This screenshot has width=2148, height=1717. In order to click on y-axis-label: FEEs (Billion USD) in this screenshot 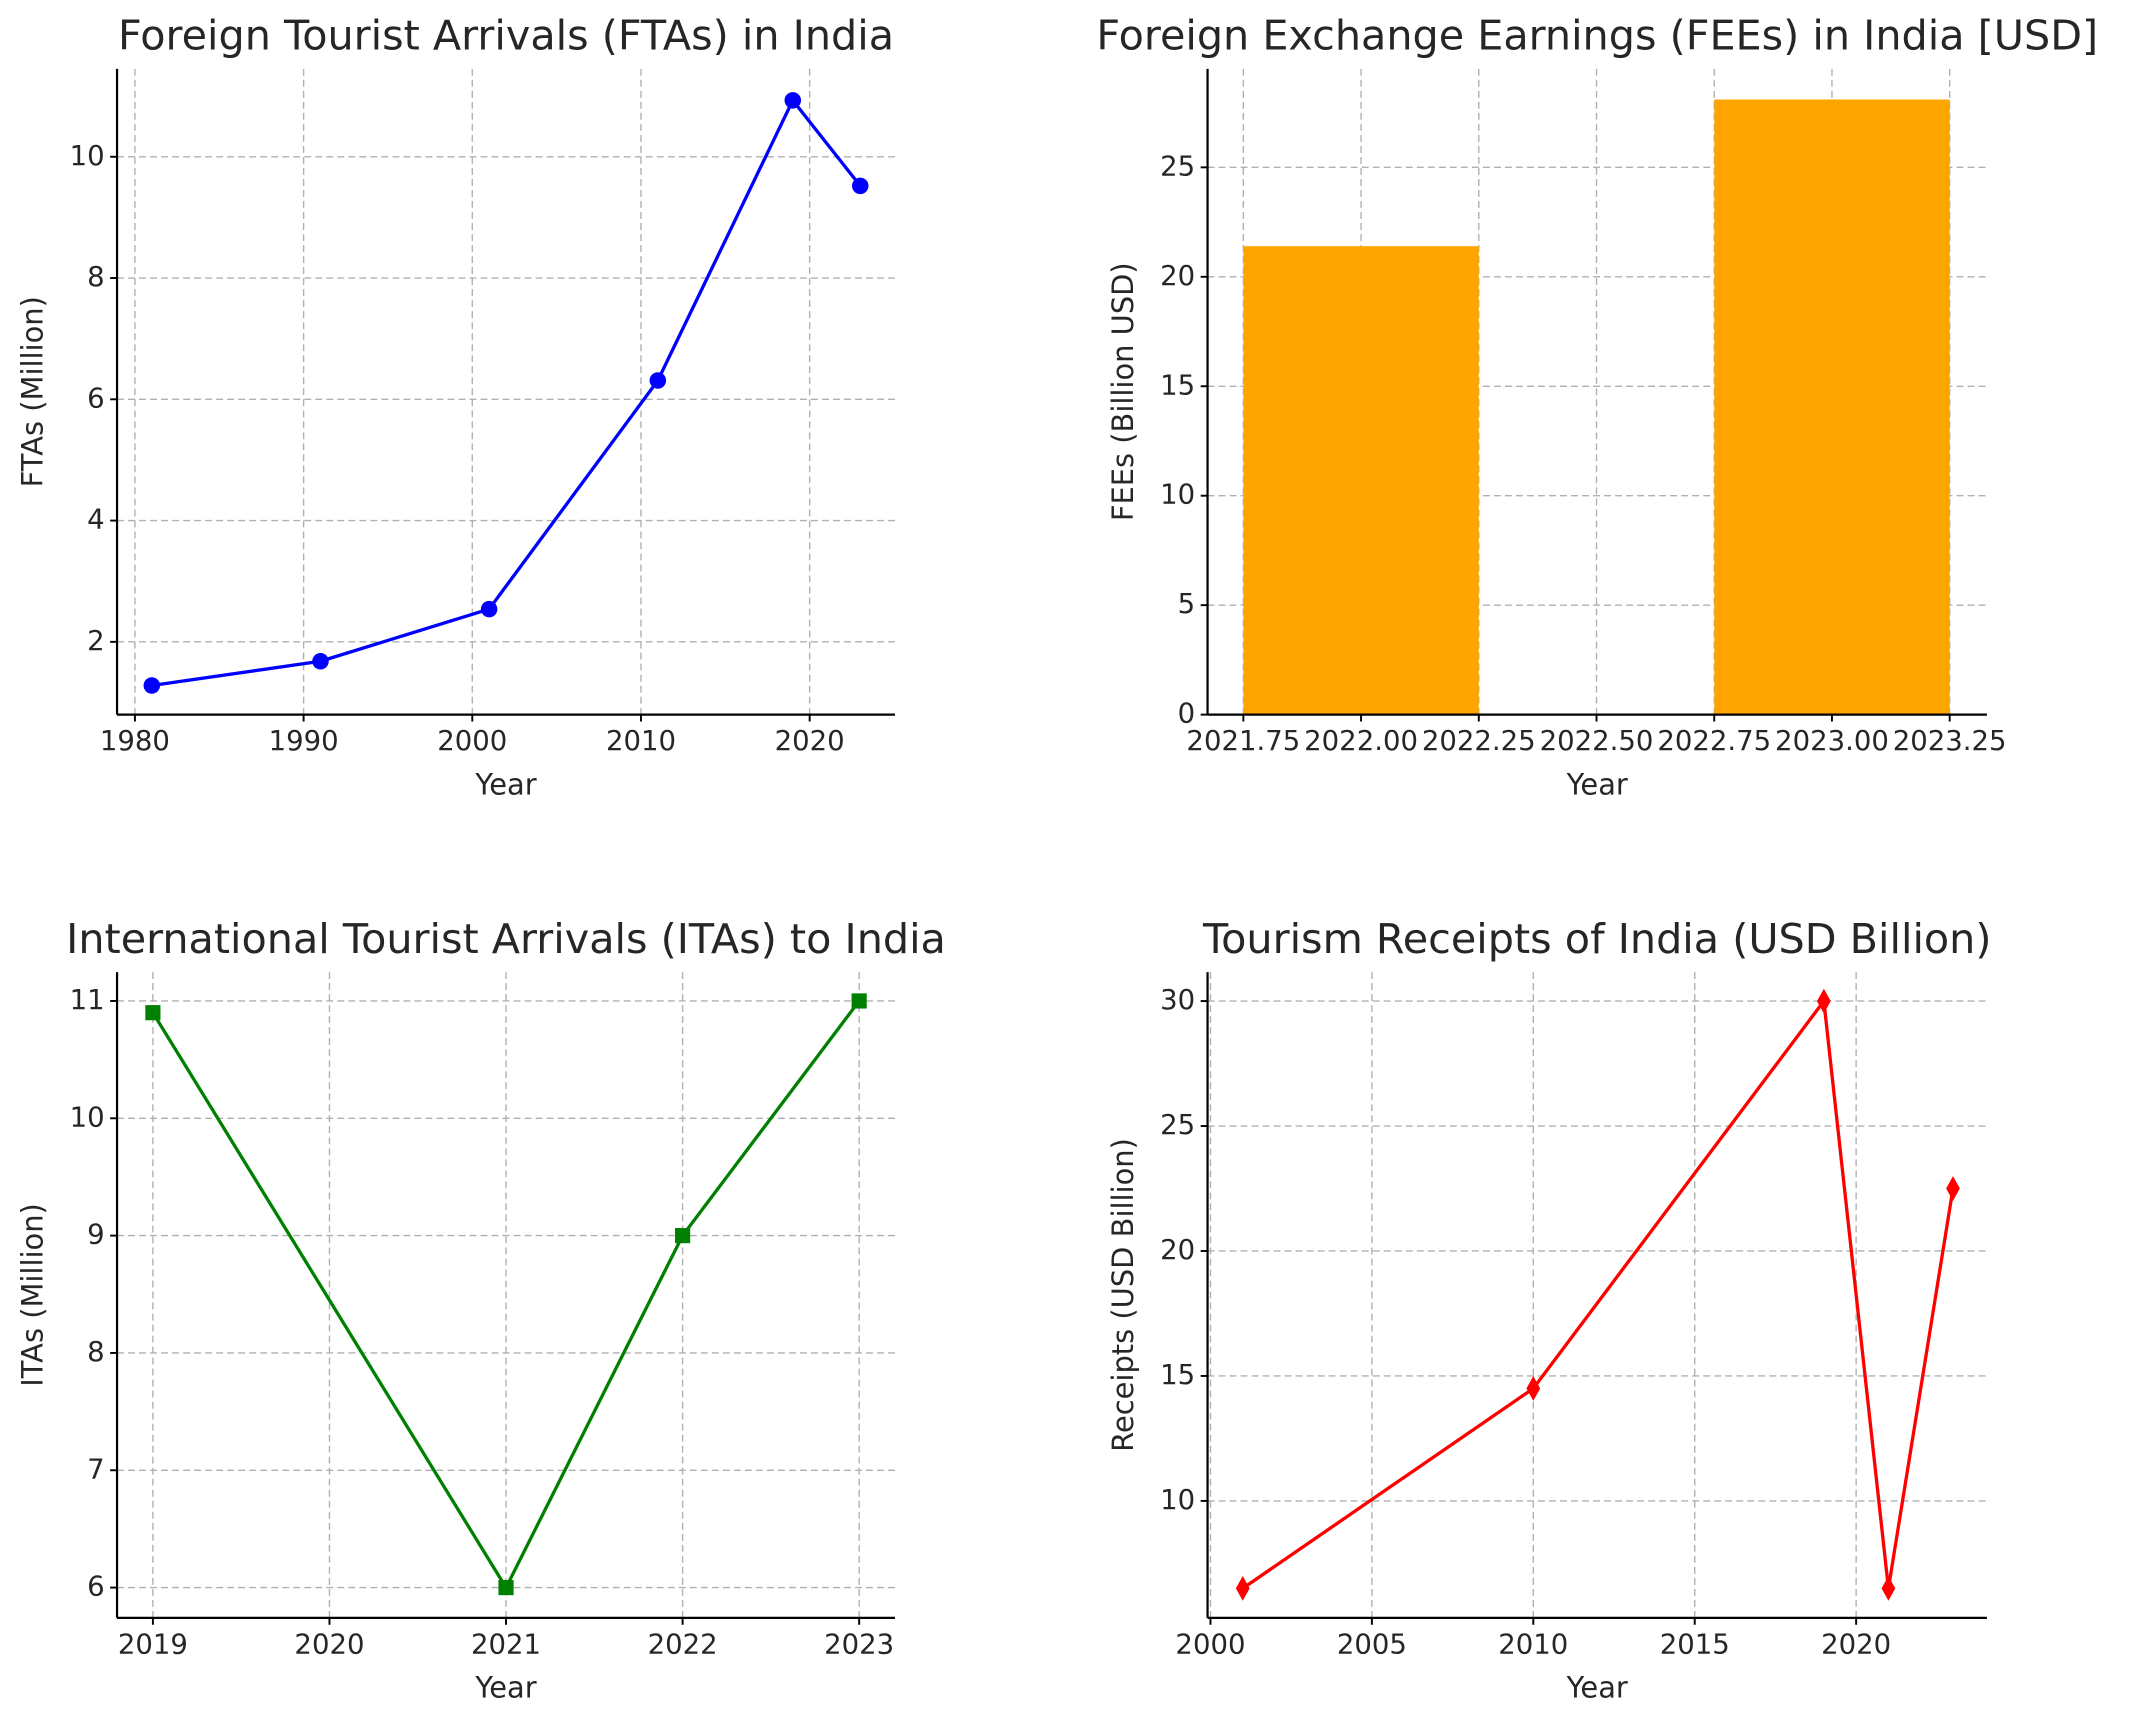, I will do `click(1123, 391)`.